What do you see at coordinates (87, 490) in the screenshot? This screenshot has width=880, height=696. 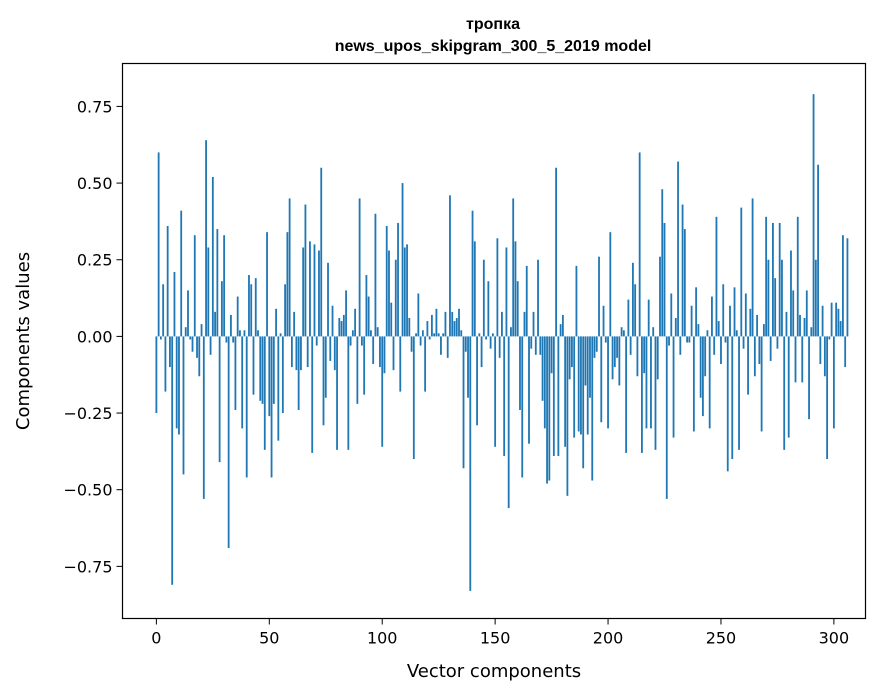 I see `y-tick-label: −0.50` at bounding box center [87, 490].